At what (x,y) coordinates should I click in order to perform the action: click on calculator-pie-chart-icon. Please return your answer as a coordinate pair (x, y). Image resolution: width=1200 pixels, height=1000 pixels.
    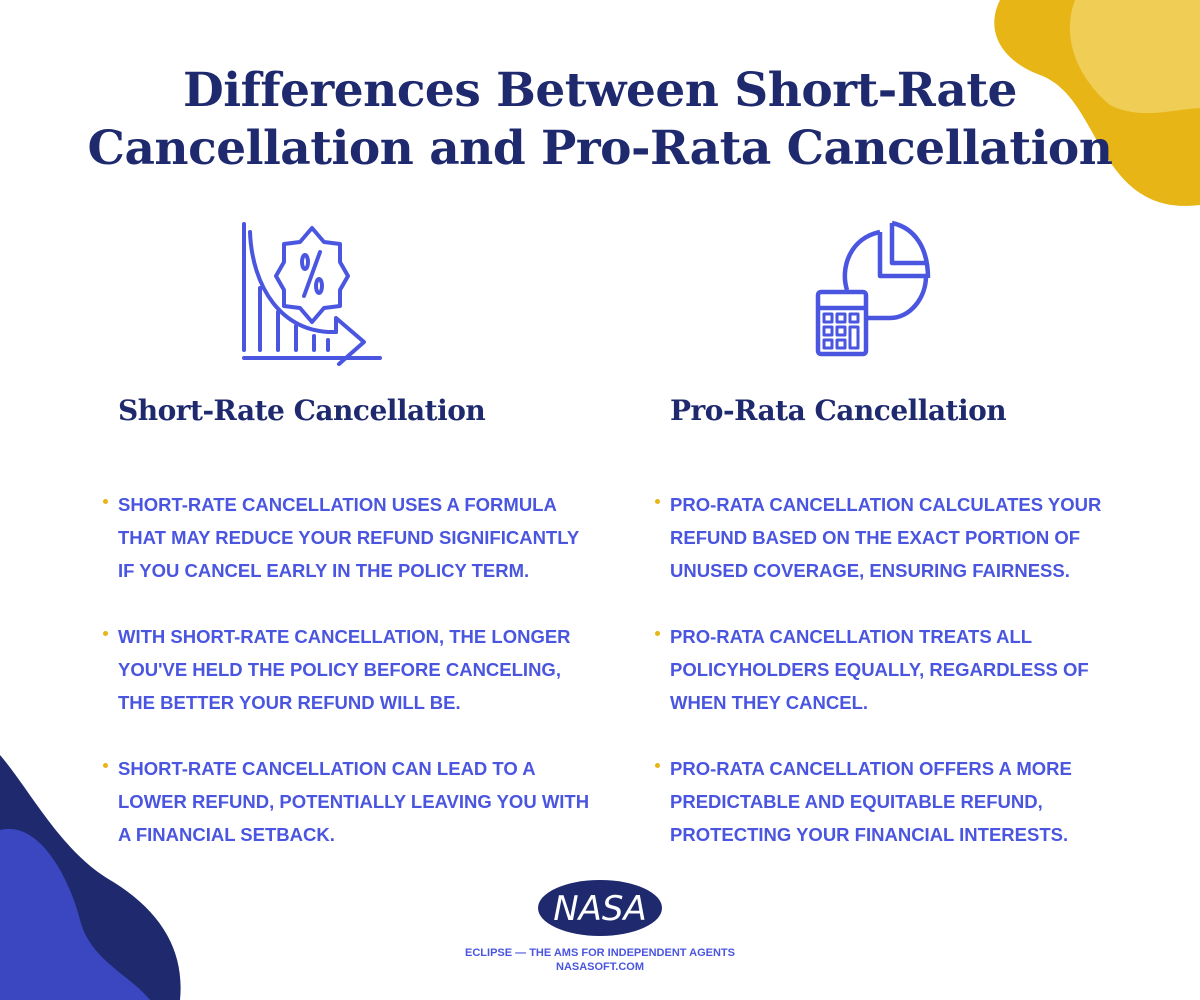
    Looking at the image, I should click on (873, 288).